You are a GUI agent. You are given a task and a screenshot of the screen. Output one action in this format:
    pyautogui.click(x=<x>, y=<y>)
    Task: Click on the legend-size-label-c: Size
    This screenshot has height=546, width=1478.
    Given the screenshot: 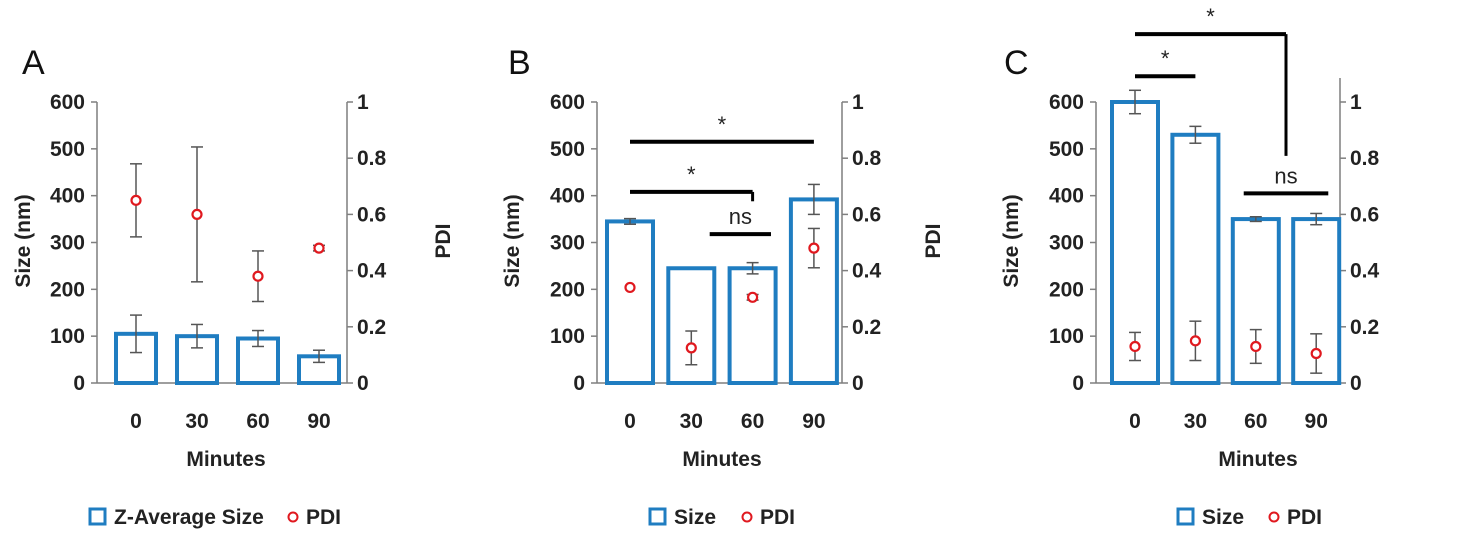 What is the action you would take?
    pyautogui.click(x=1223, y=517)
    